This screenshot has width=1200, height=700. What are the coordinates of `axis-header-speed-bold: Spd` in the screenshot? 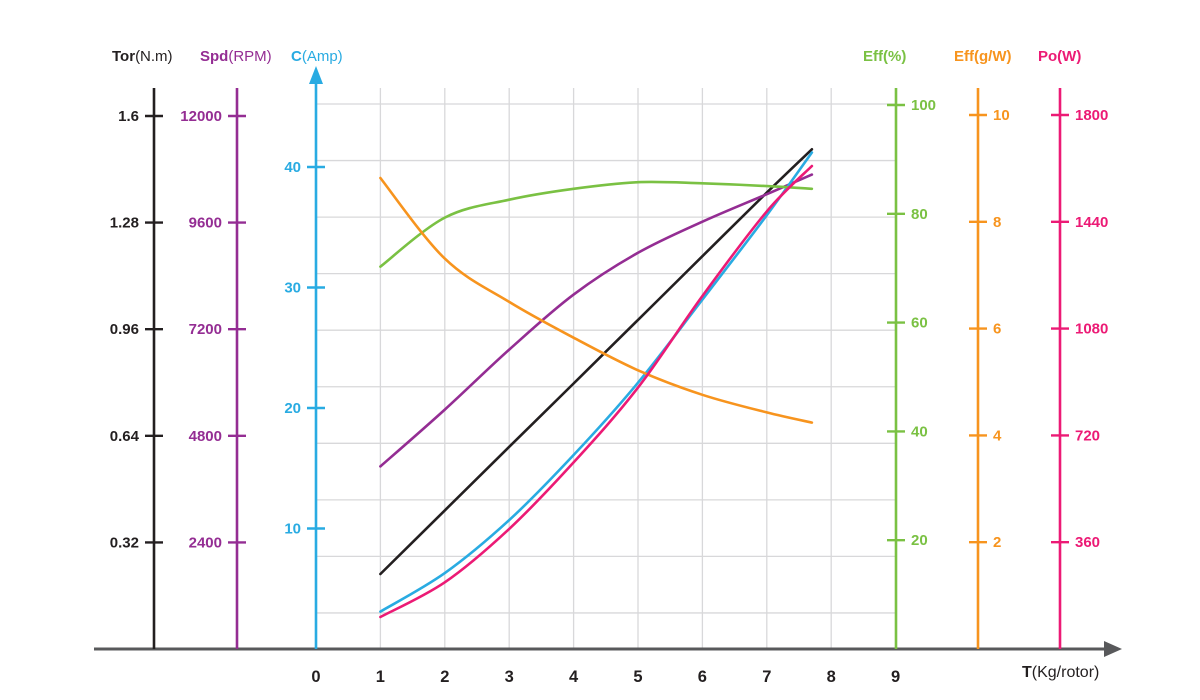 It's located at (214, 56).